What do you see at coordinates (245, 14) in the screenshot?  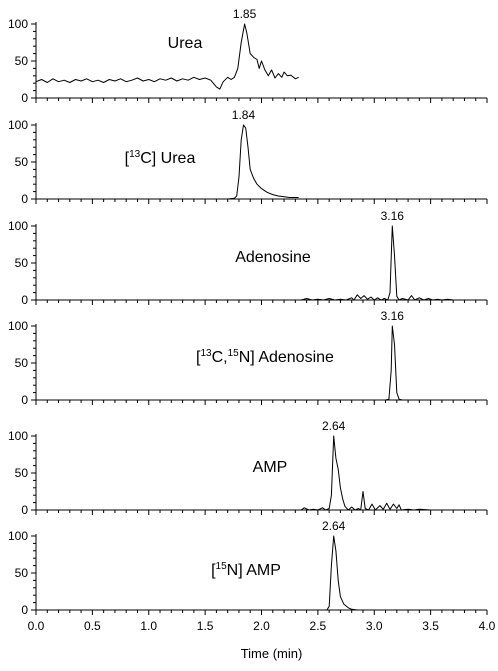 I see `peak-label: 1.85` at bounding box center [245, 14].